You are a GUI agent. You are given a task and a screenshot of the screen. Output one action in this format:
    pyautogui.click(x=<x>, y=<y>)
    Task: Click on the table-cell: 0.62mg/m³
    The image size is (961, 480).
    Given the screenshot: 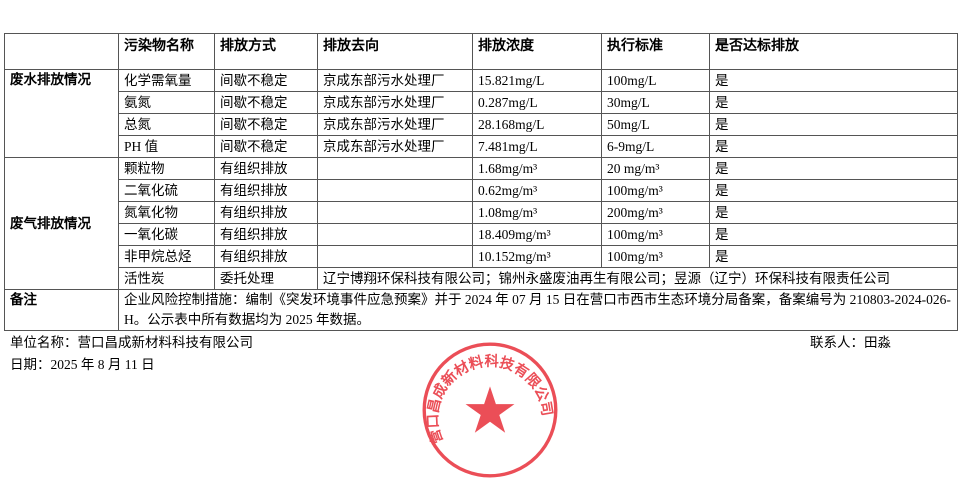 What is the action you would take?
    pyautogui.click(x=537, y=190)
    